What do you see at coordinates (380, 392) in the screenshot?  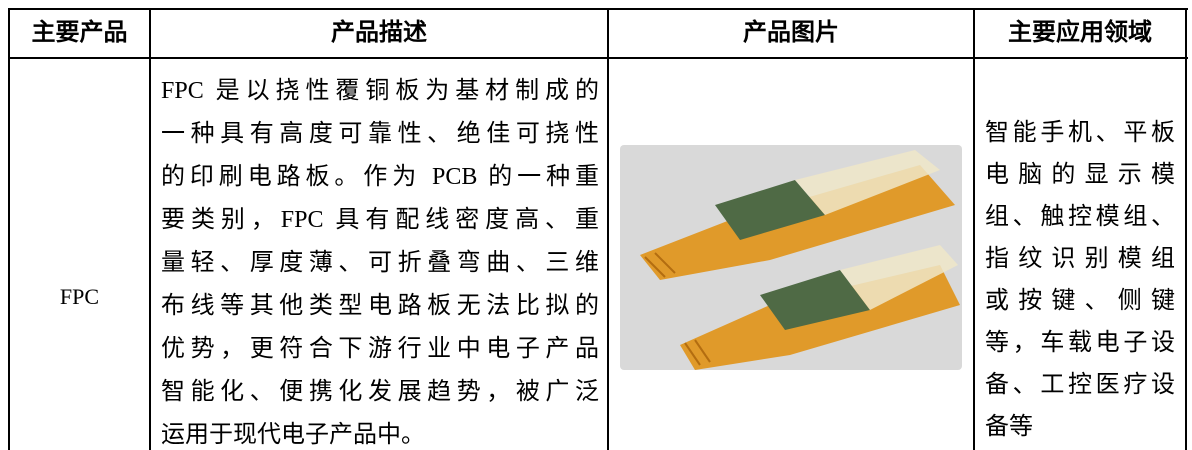 I see `text-line: 智能化、便携化发展趋势，被广泛` at bounding box center [380, 392].